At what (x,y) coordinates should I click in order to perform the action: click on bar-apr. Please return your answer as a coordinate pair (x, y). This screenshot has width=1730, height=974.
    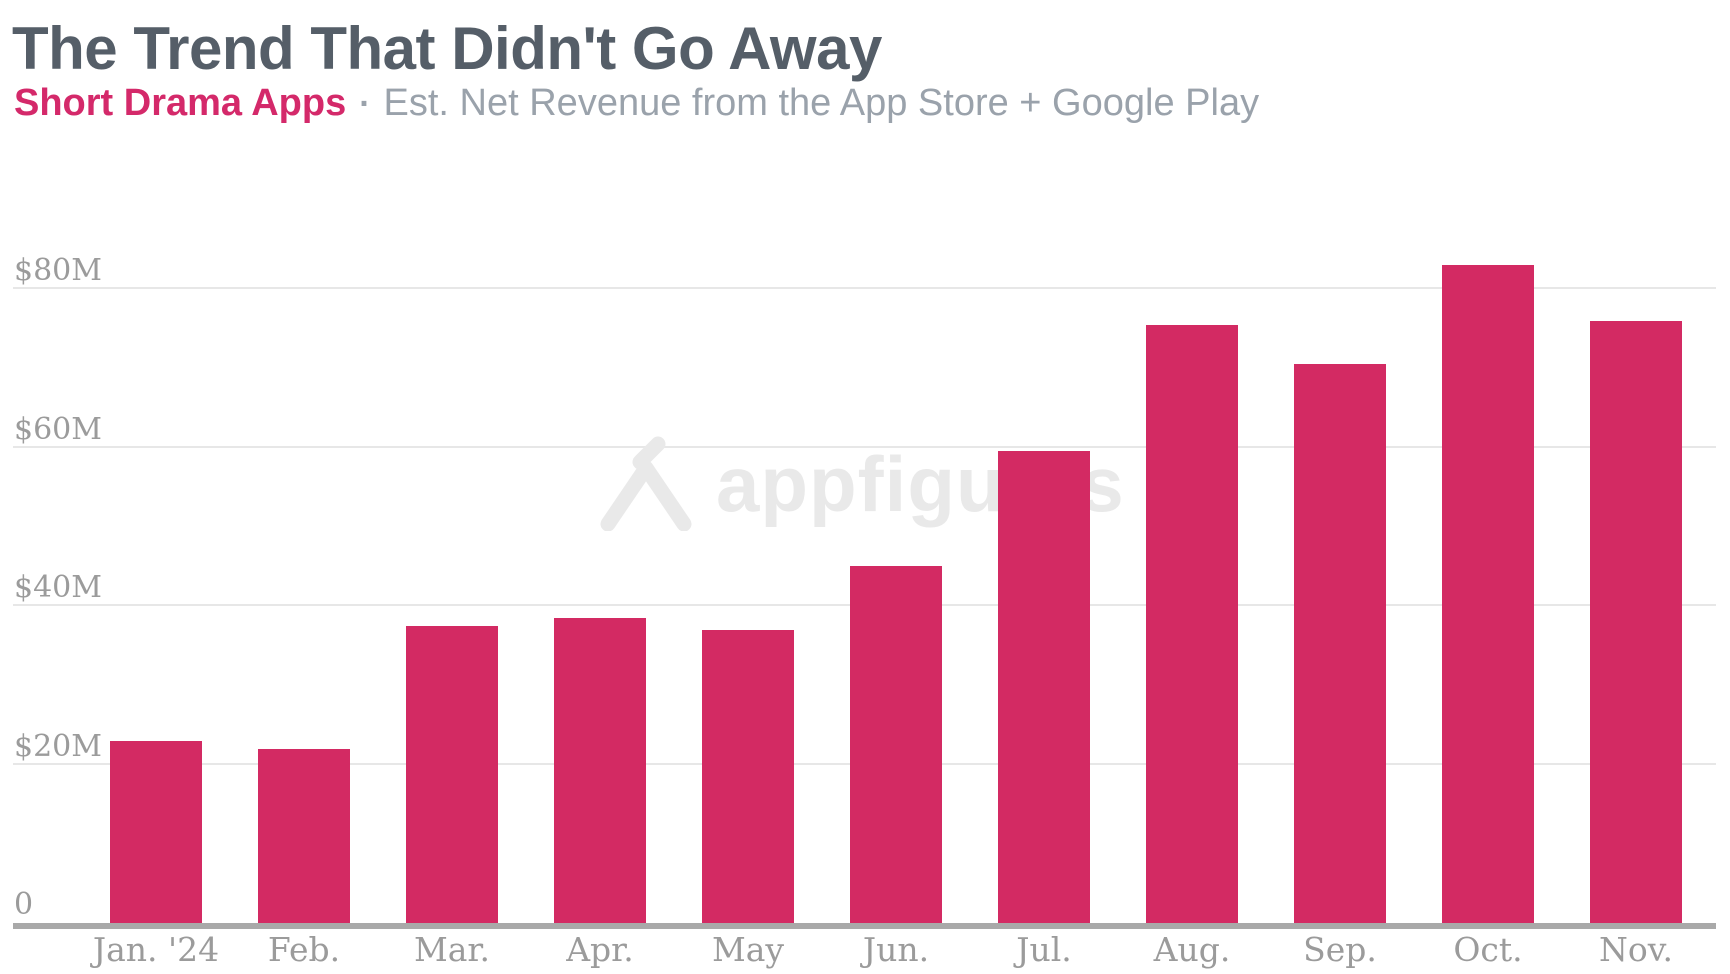
    Looking at the image, I should click on (600, 770).